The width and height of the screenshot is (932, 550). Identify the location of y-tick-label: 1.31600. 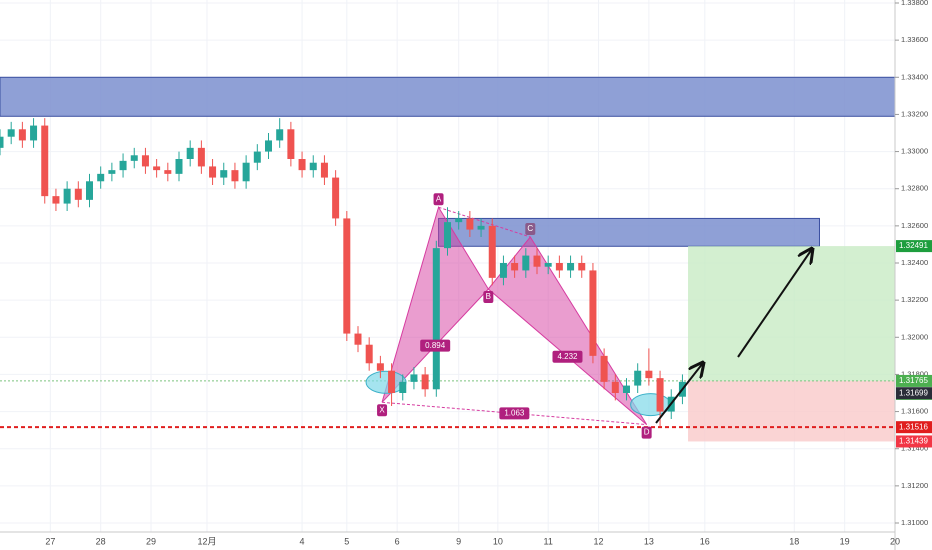
(914, 411).